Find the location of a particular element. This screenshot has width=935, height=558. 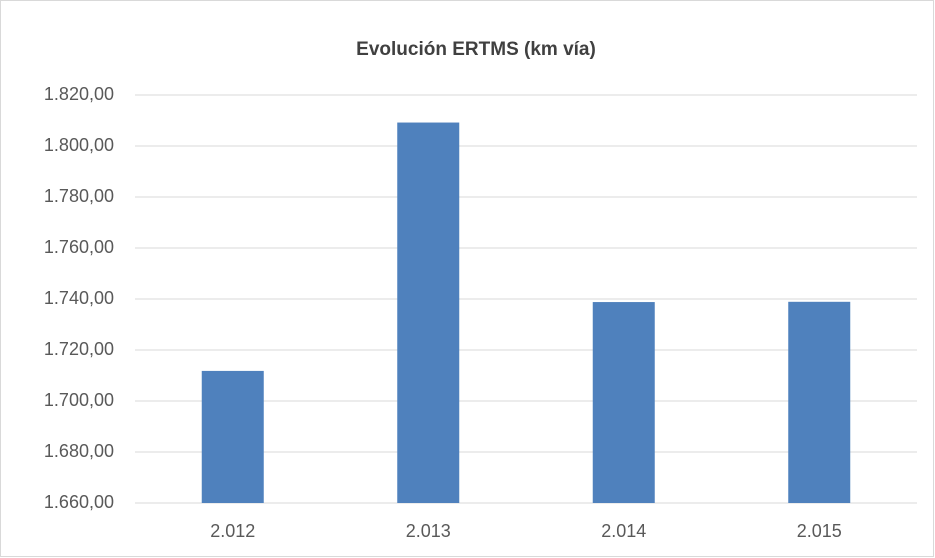

x-tick-label: 2.015 is located at coordinates (819, 531).